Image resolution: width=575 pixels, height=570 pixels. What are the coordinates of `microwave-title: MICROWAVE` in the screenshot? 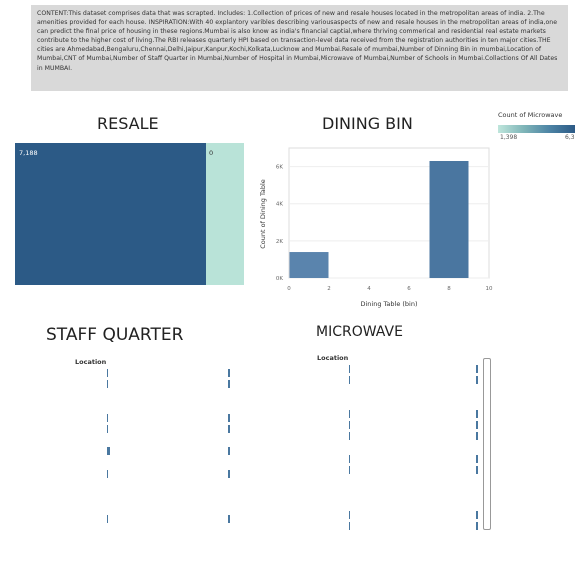 It's located at (359, 332).